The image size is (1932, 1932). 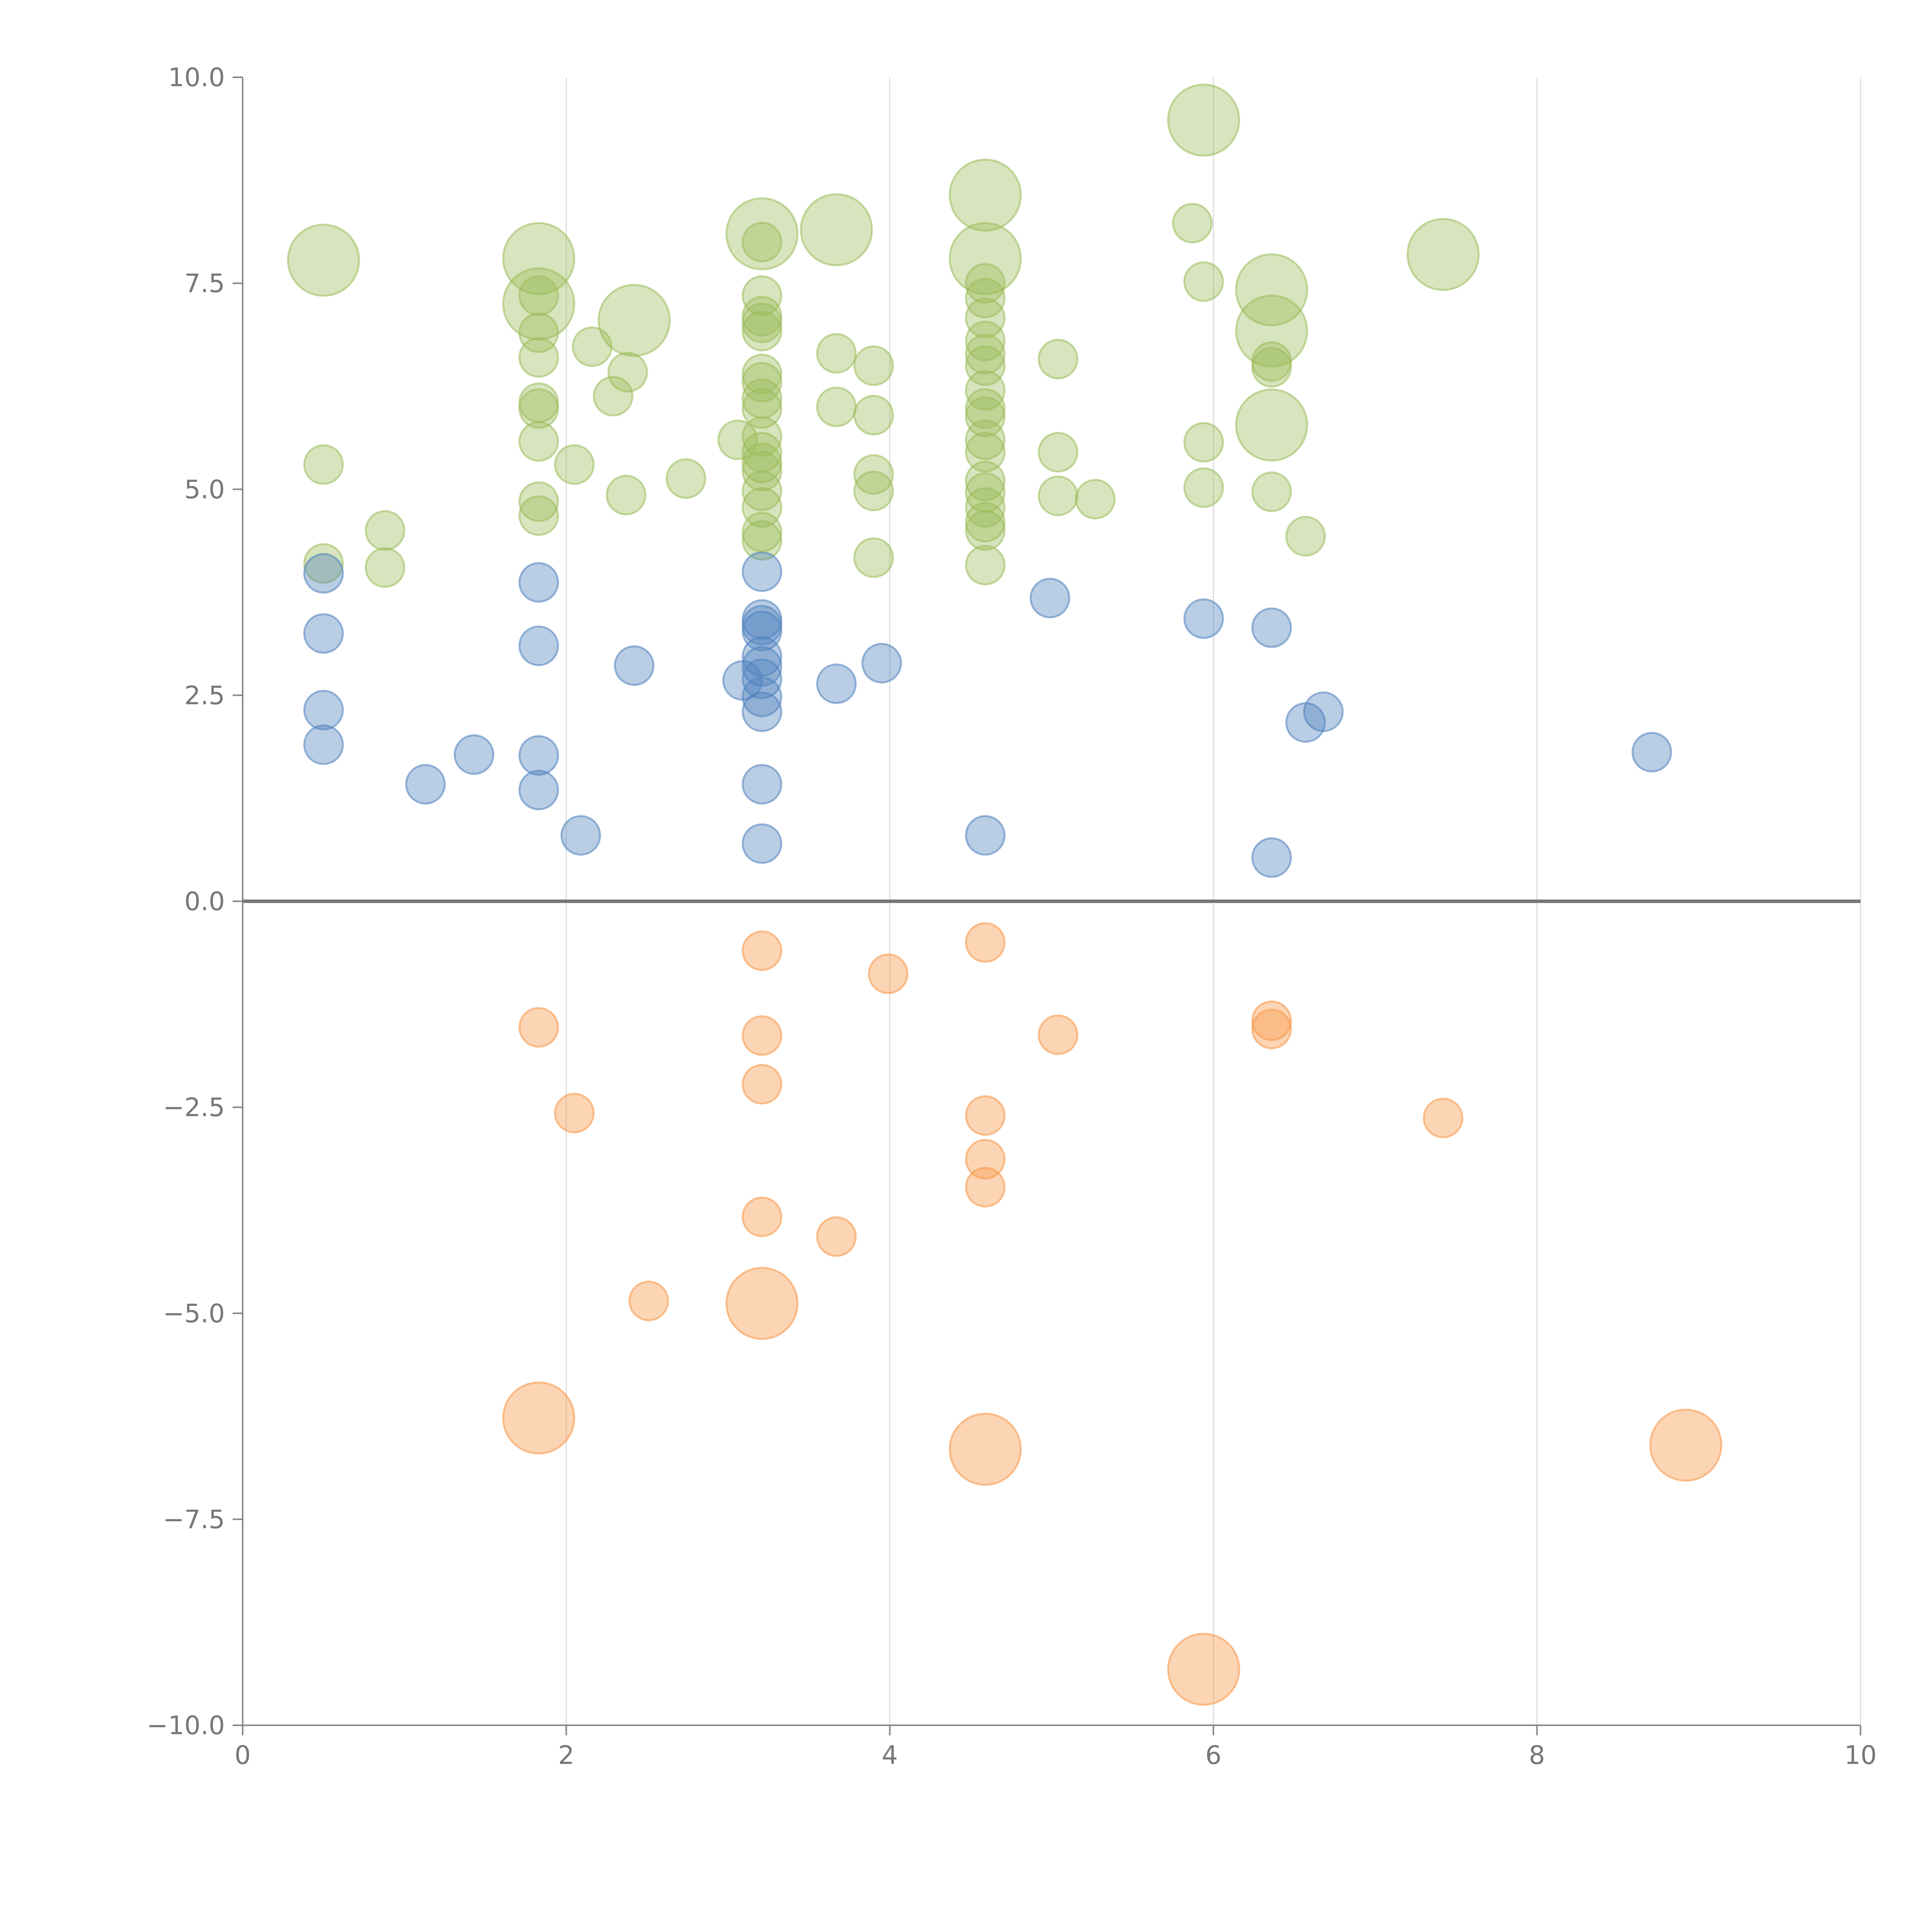 I want to click on x-tick-label: 2, so click(x=566, y=1755).